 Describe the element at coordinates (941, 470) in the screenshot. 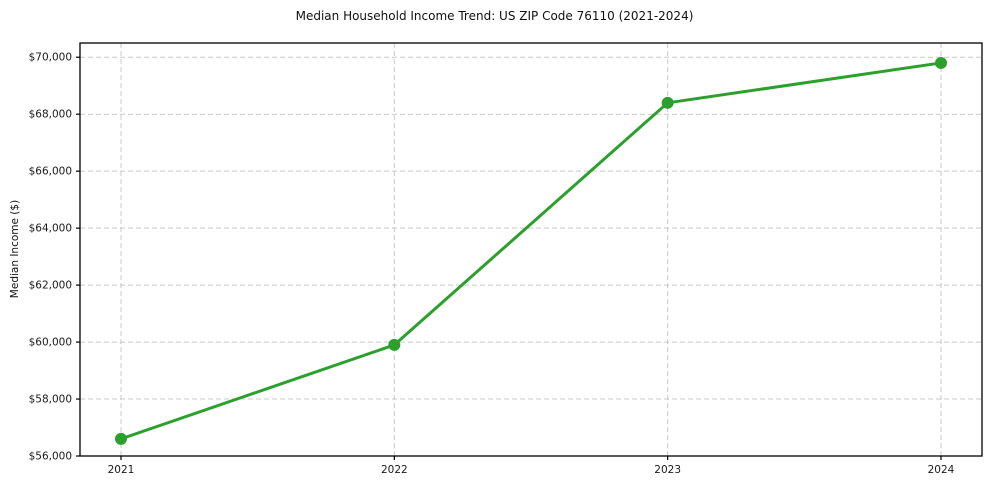

I see `x-tick-label: 2024` at that location.